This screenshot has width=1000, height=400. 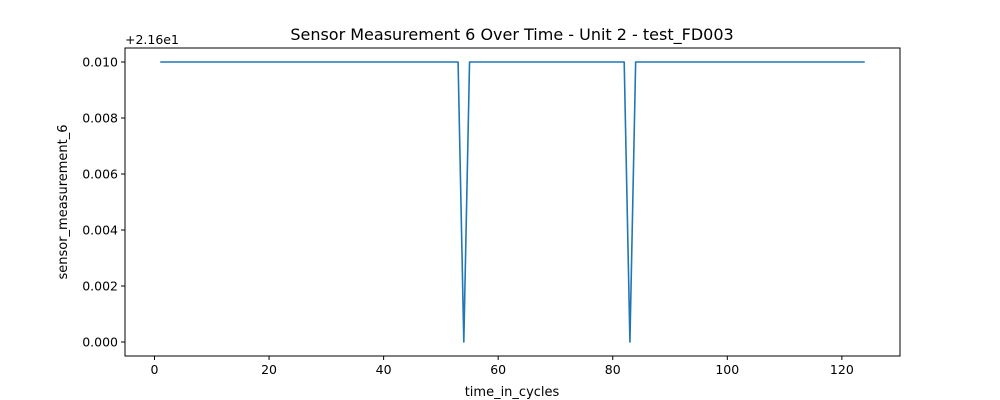 I want to click on y-tick-label: 0.006, so click(x=100, y=174).